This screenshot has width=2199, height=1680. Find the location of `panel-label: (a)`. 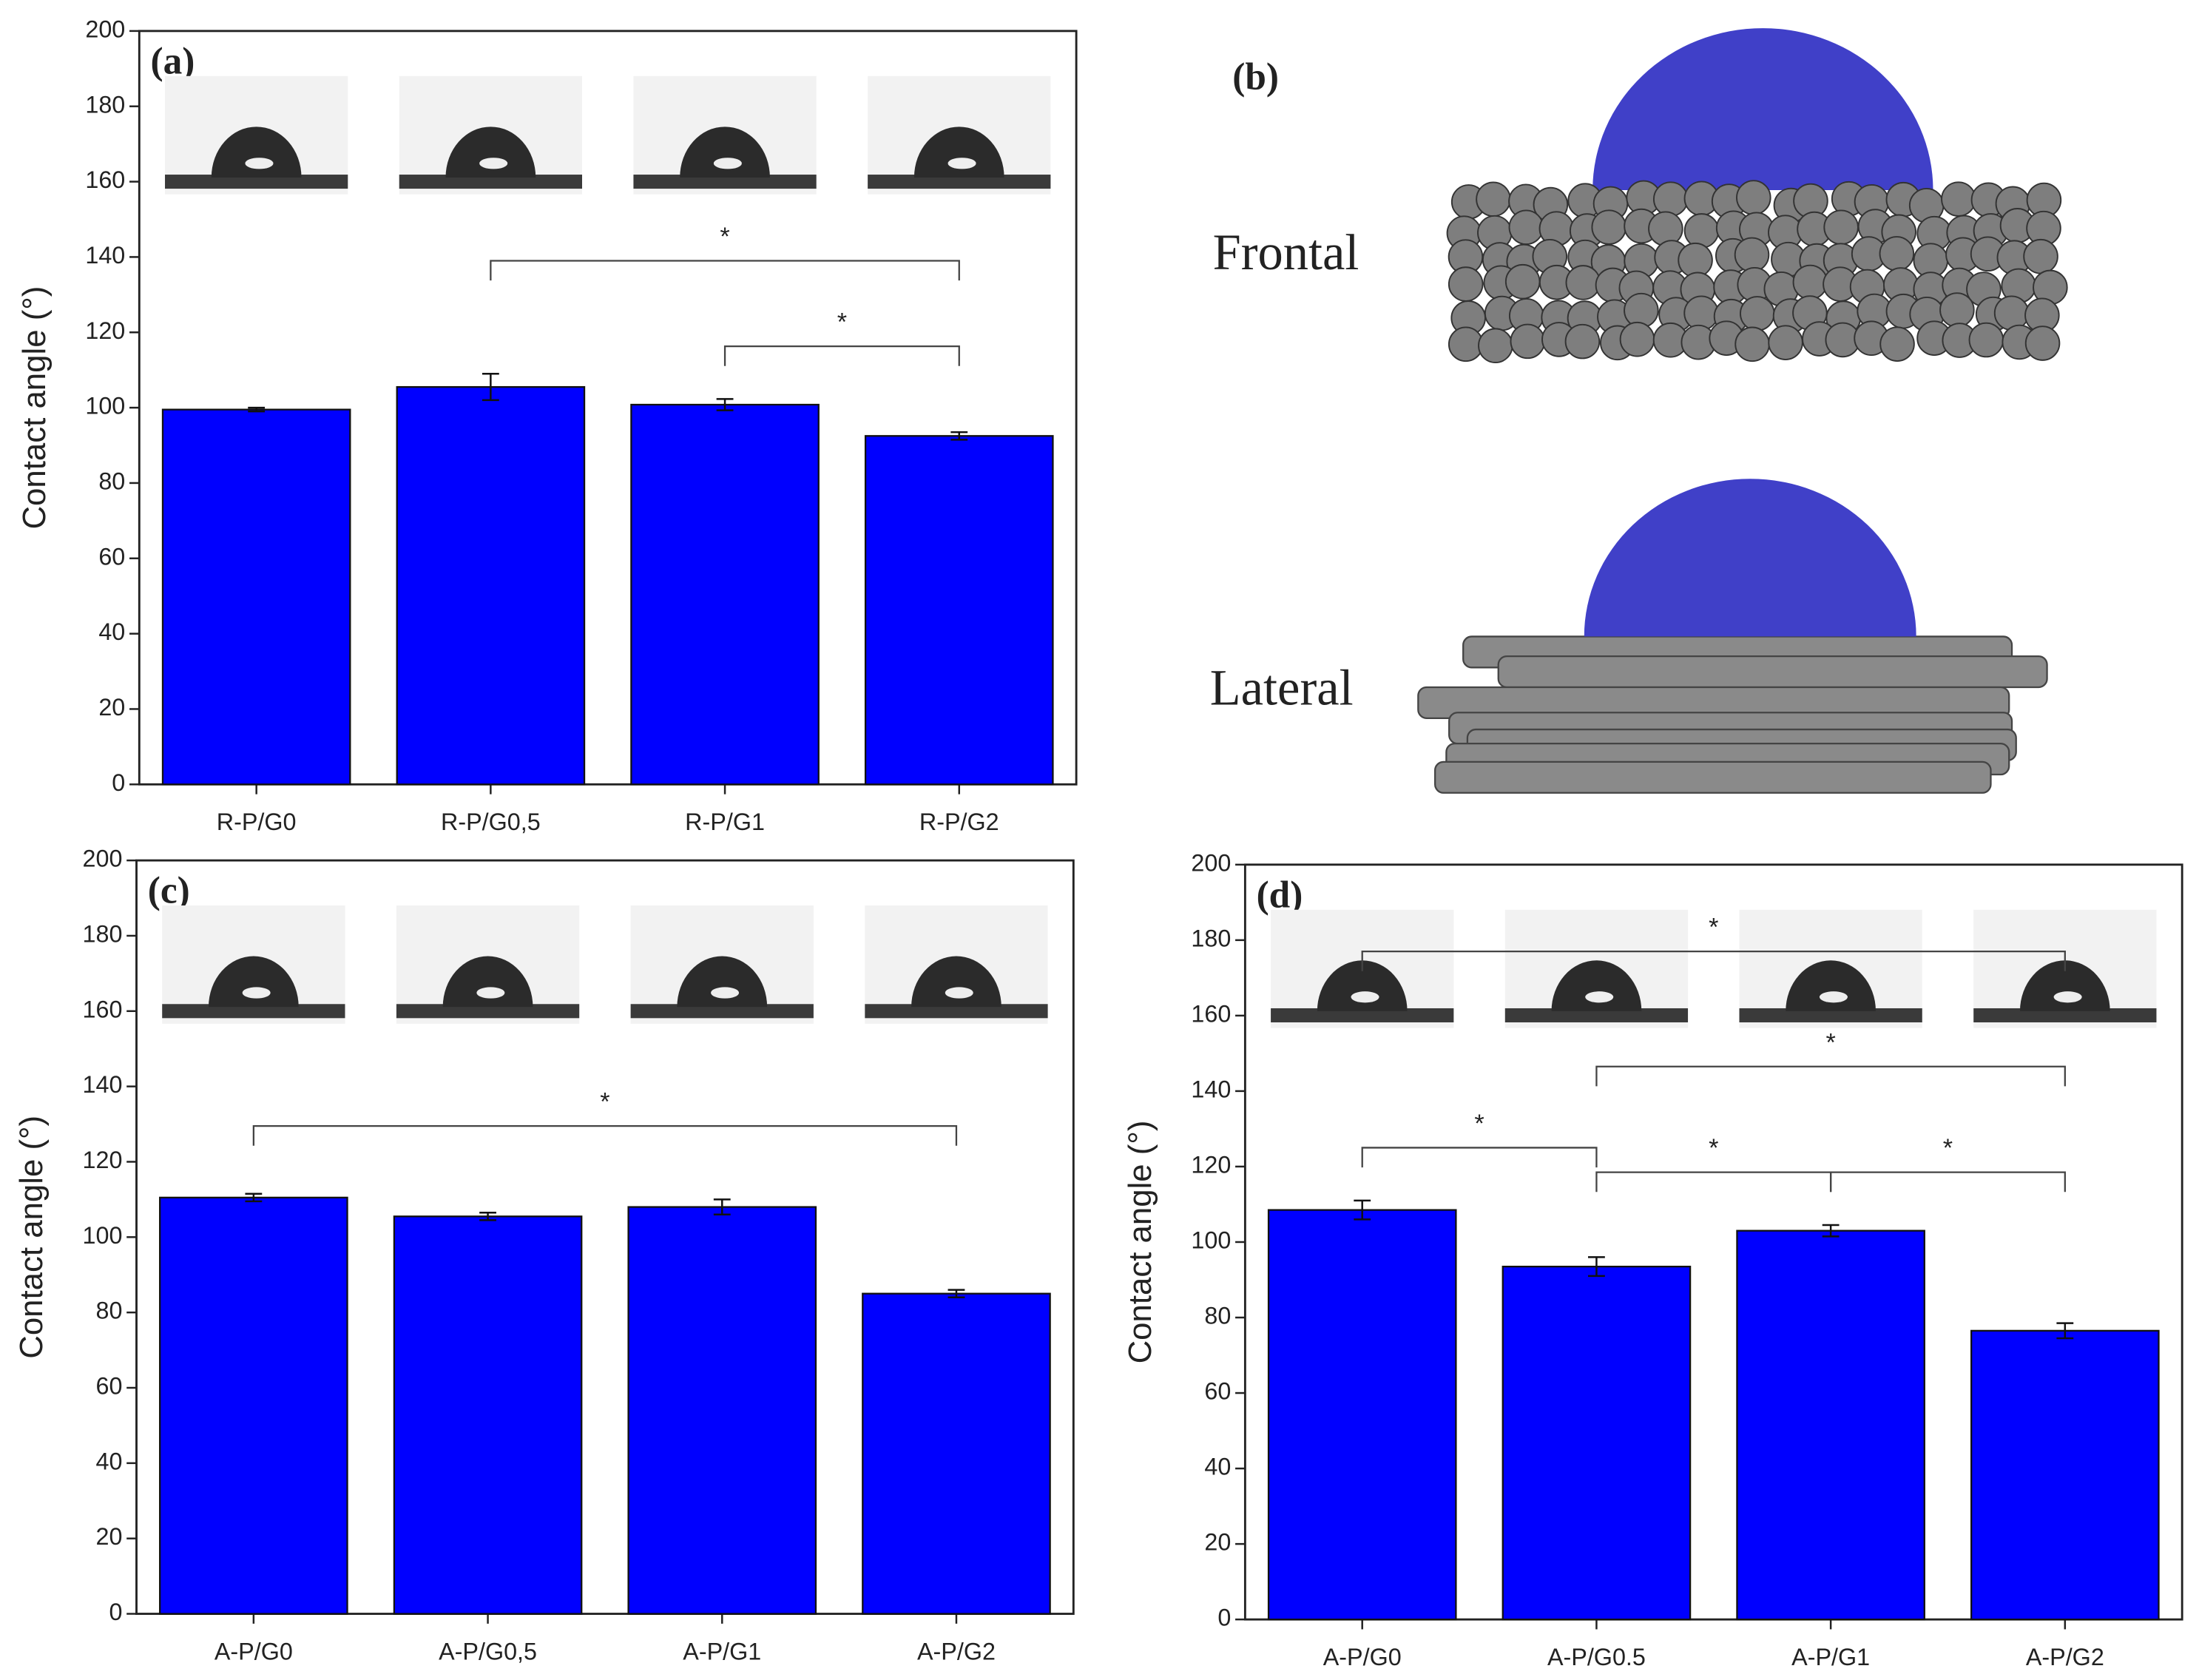

panel-label: (a) is located at coordinates (173, 61).